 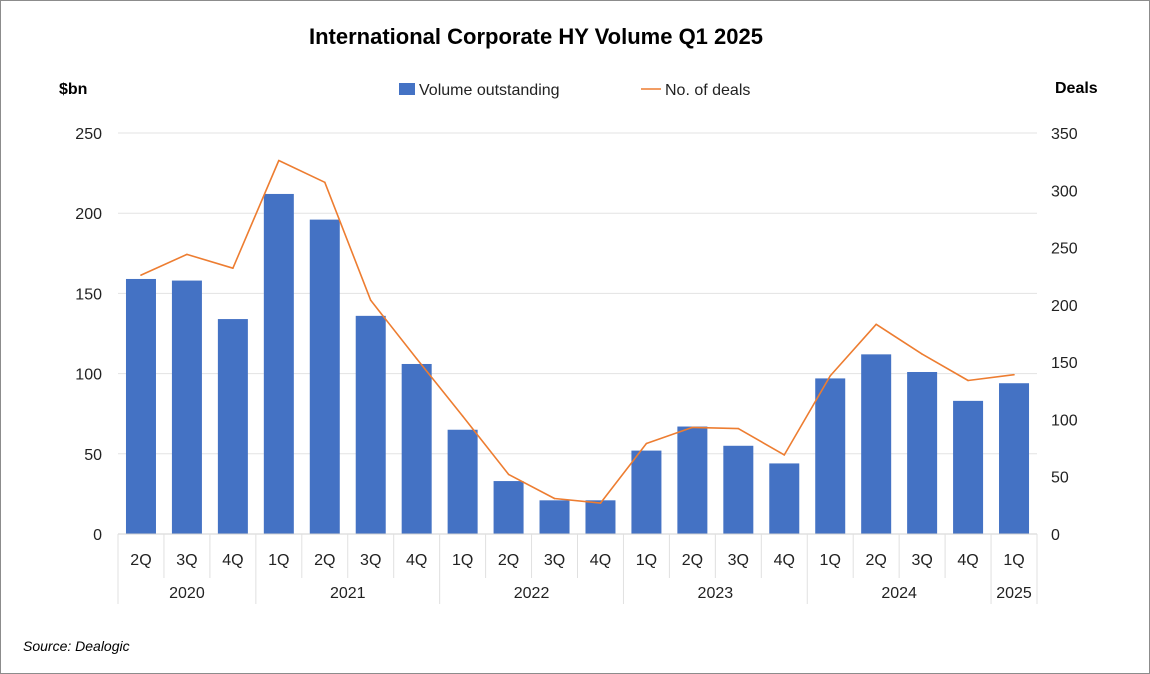 I want to click on right-axis-unit: Deals, so click(x=1076, y=88).